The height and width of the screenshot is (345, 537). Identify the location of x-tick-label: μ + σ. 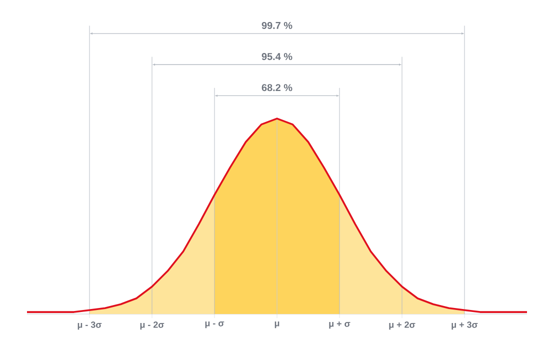
(339, 325).